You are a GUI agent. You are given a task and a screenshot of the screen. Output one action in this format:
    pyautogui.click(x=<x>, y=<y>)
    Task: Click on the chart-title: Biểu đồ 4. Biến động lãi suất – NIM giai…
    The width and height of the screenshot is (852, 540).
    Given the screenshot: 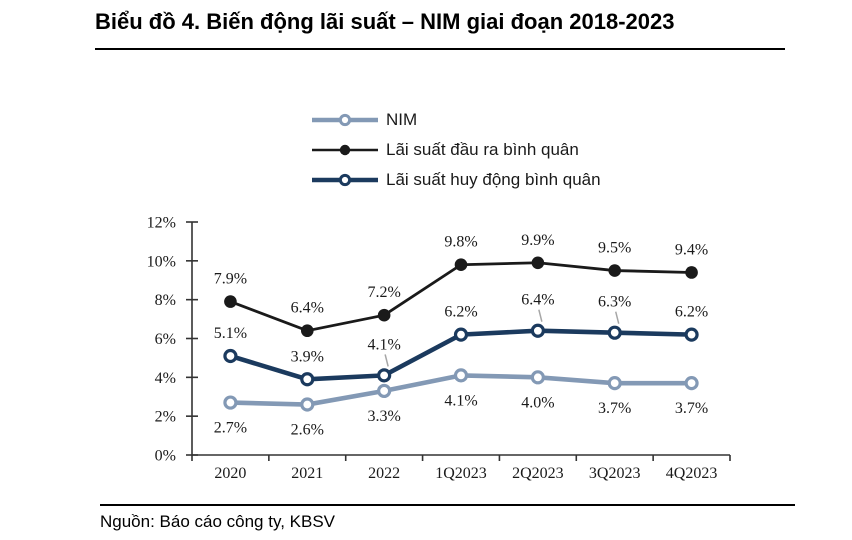 What is the action you would take?
    pyautogui.click(x=385, y=21)
    